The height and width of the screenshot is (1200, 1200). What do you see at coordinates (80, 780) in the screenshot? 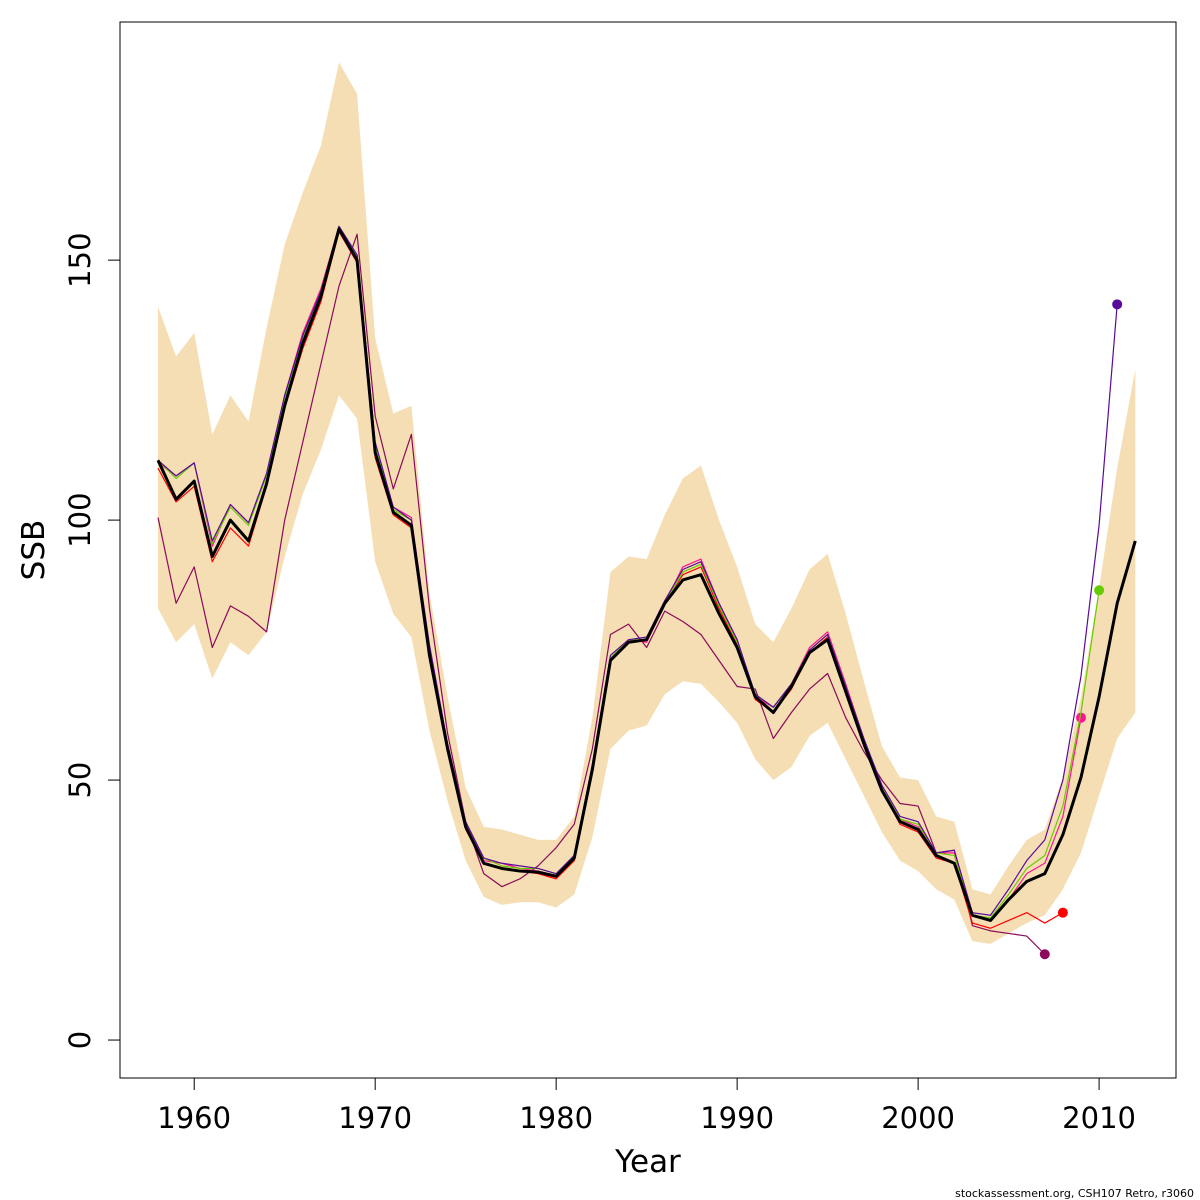
I see `y-tick-label: 50` at bounding box center [80, 780].